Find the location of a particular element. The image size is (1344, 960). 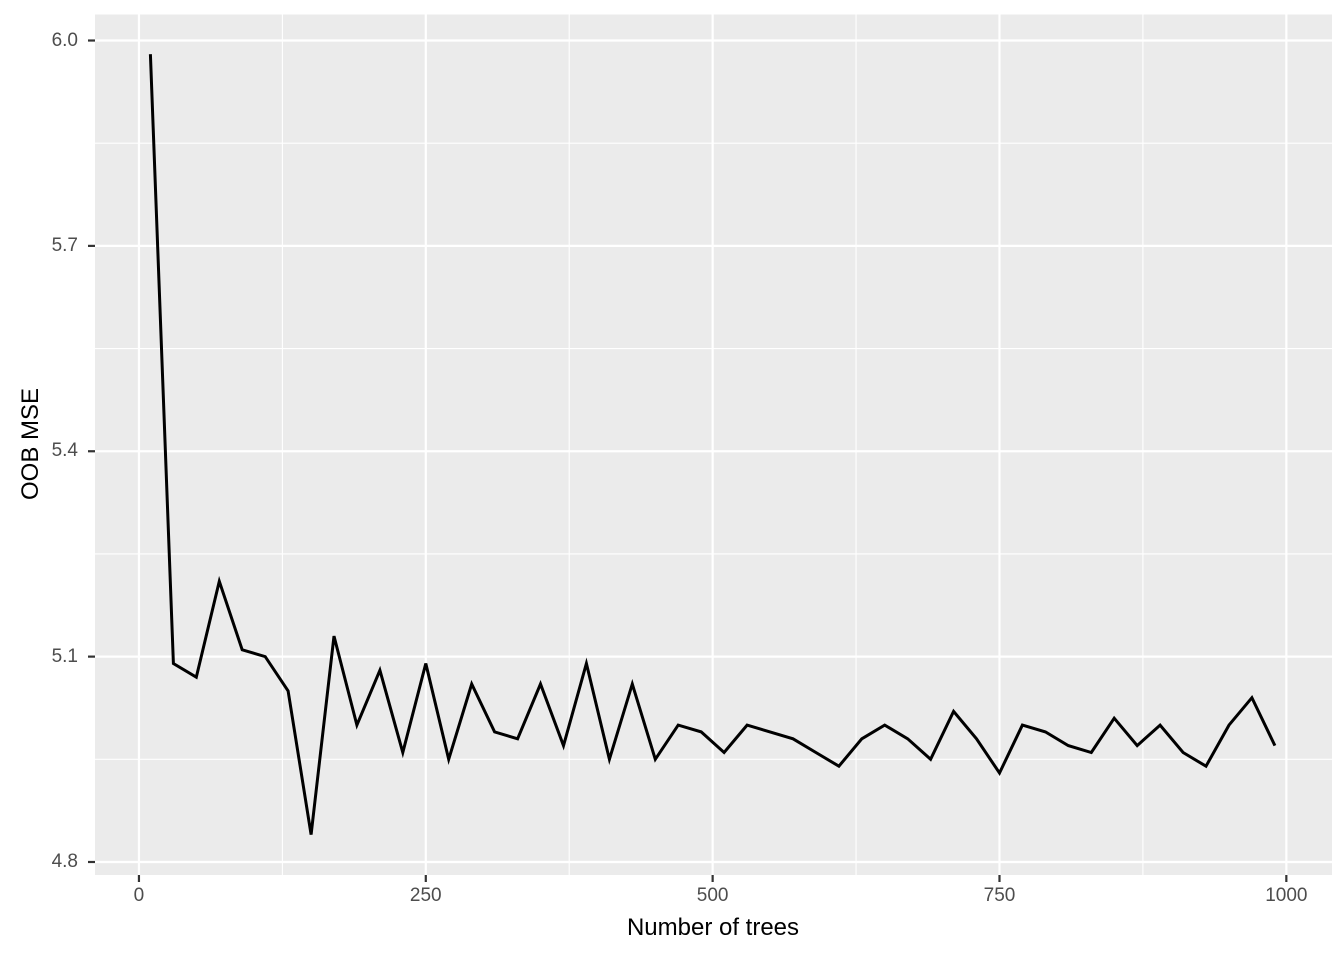

y-axis-title: OOB MSE is located at coordinates (30, 444).